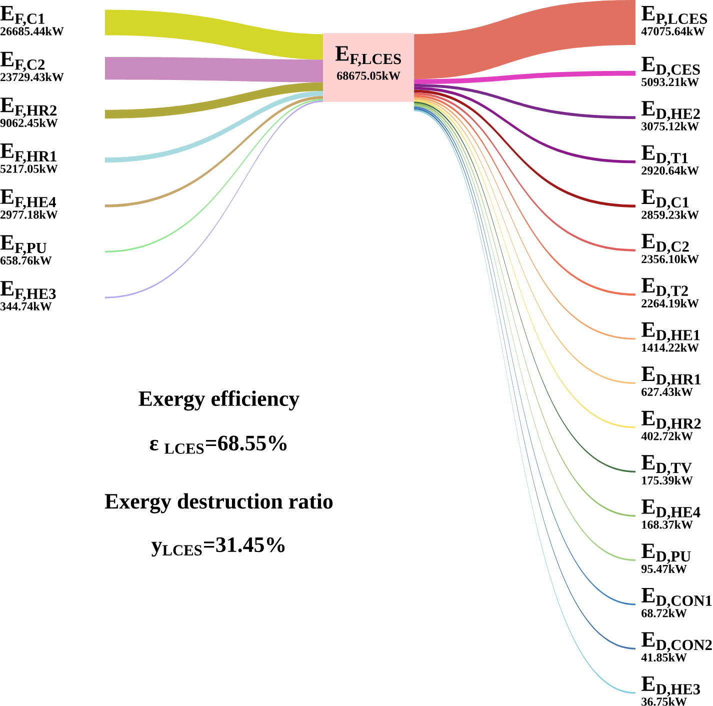  What do you see at coordinates (671, 510) in the screenshot?
I see `category-label: E$_{D,HE4}$` at bounding box center [671, 510].